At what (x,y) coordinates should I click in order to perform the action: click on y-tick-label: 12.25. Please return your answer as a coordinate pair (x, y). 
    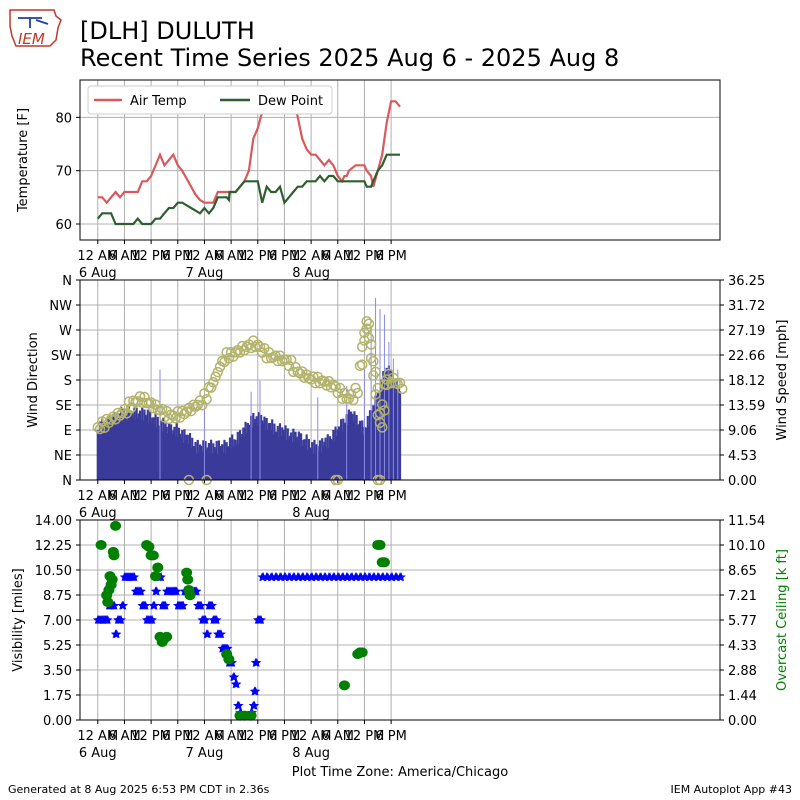
    Looking at the image, I should click on (53, 546).